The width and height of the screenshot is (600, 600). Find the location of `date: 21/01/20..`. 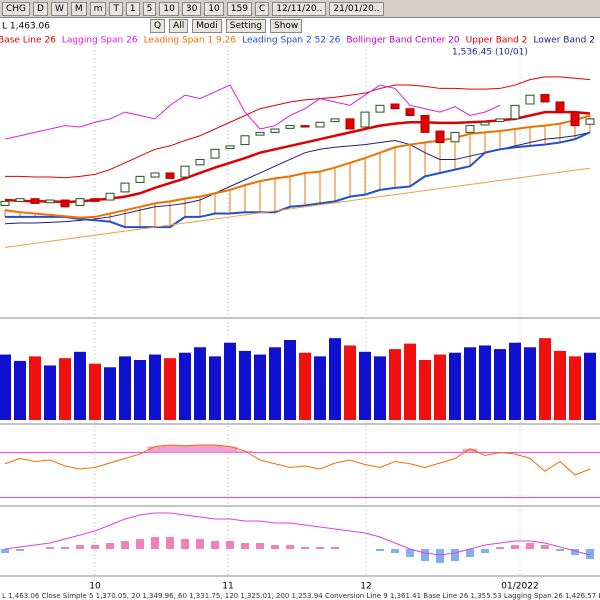

date: 21/01/20.. is located at coordinates (356, 8).